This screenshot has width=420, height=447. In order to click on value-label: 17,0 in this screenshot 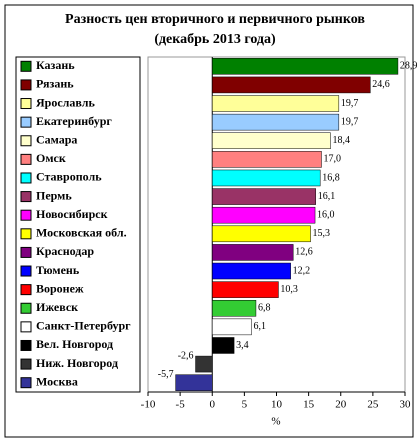, I will do `click(332, 159)`.